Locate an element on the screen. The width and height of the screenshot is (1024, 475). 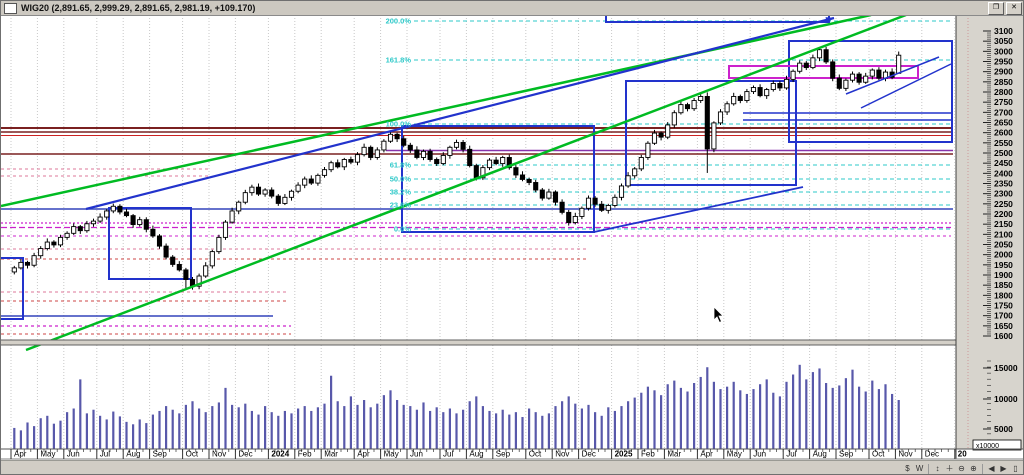
svg-text: 0.0% is located at coordinates (402, 229).